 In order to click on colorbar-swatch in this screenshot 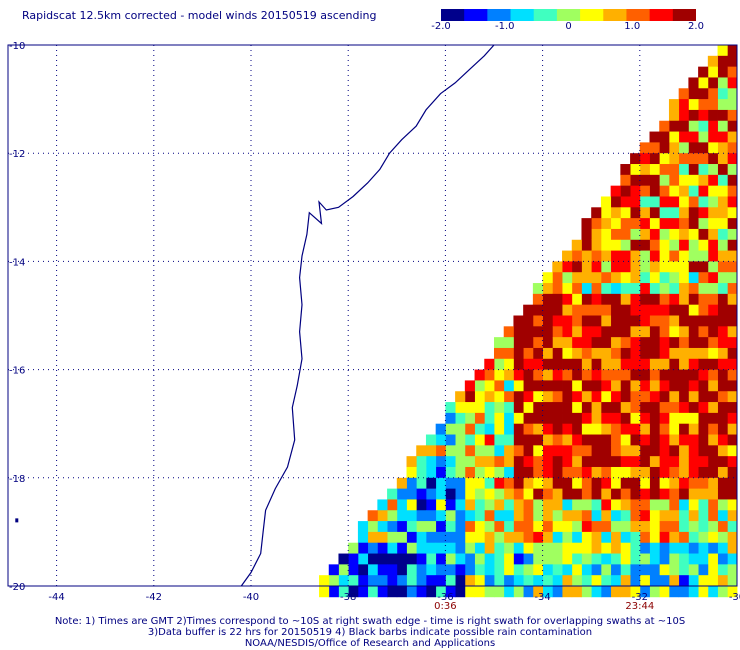, I will do `click(568, 15)`.